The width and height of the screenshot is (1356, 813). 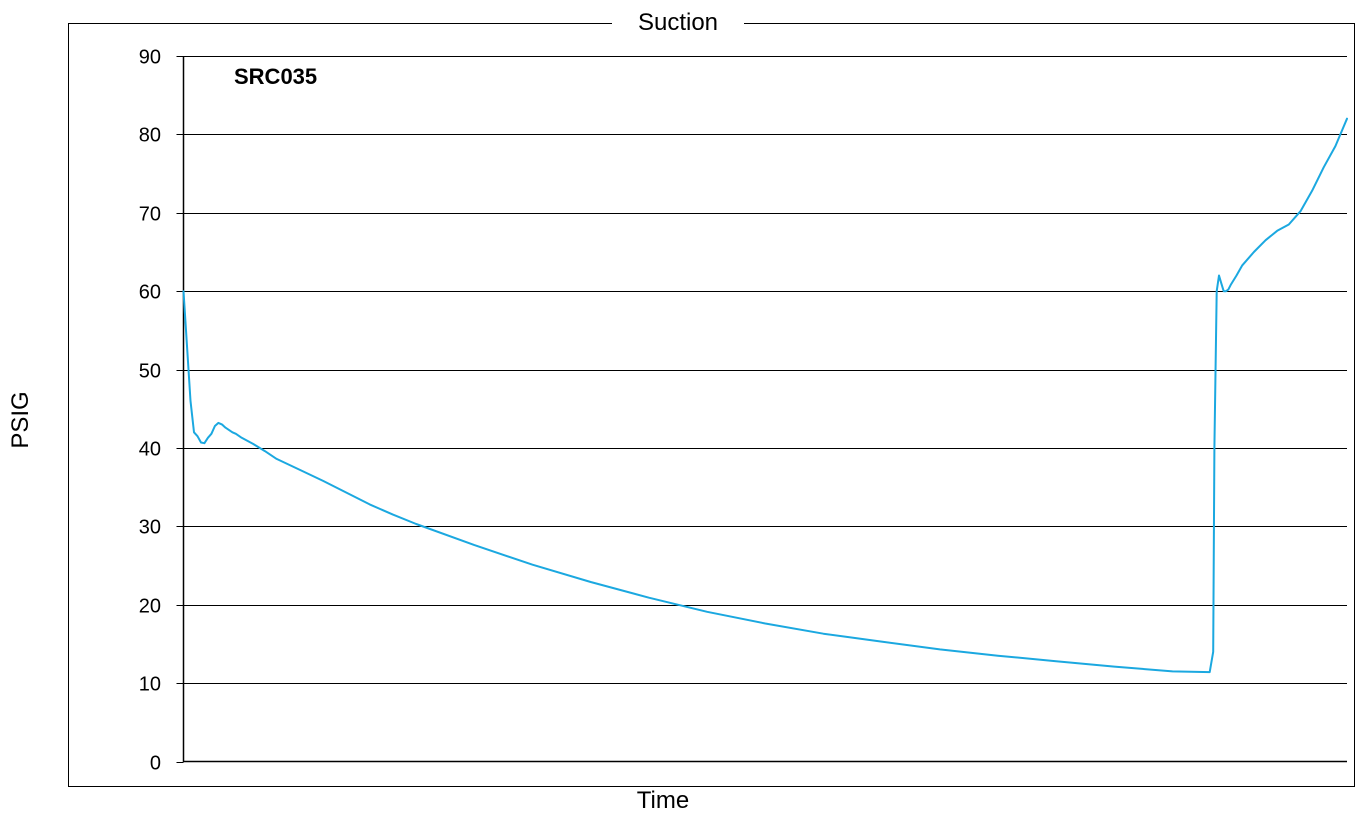 I want to click on y-tick-label-10: 10, so click(x=150, y=685).